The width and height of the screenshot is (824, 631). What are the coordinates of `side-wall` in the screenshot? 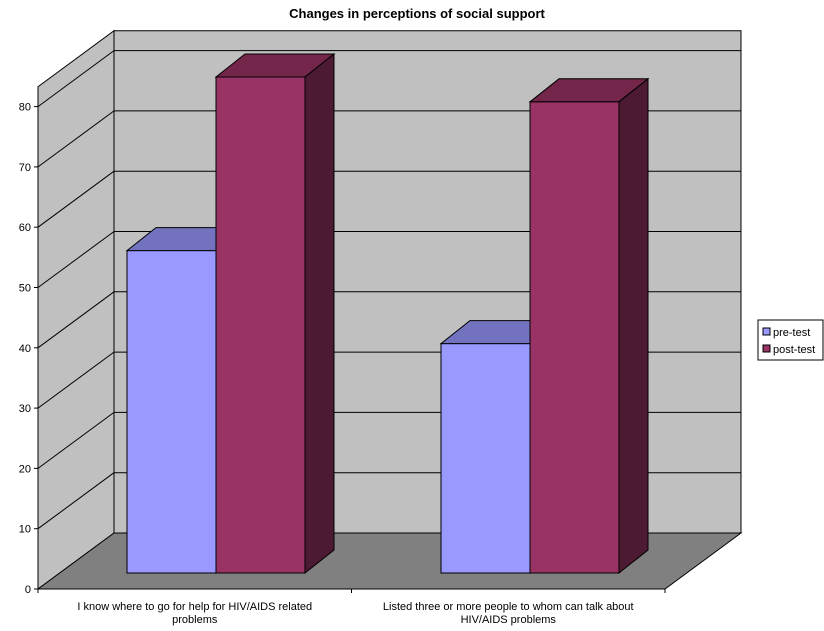 It's located at (76, 309).